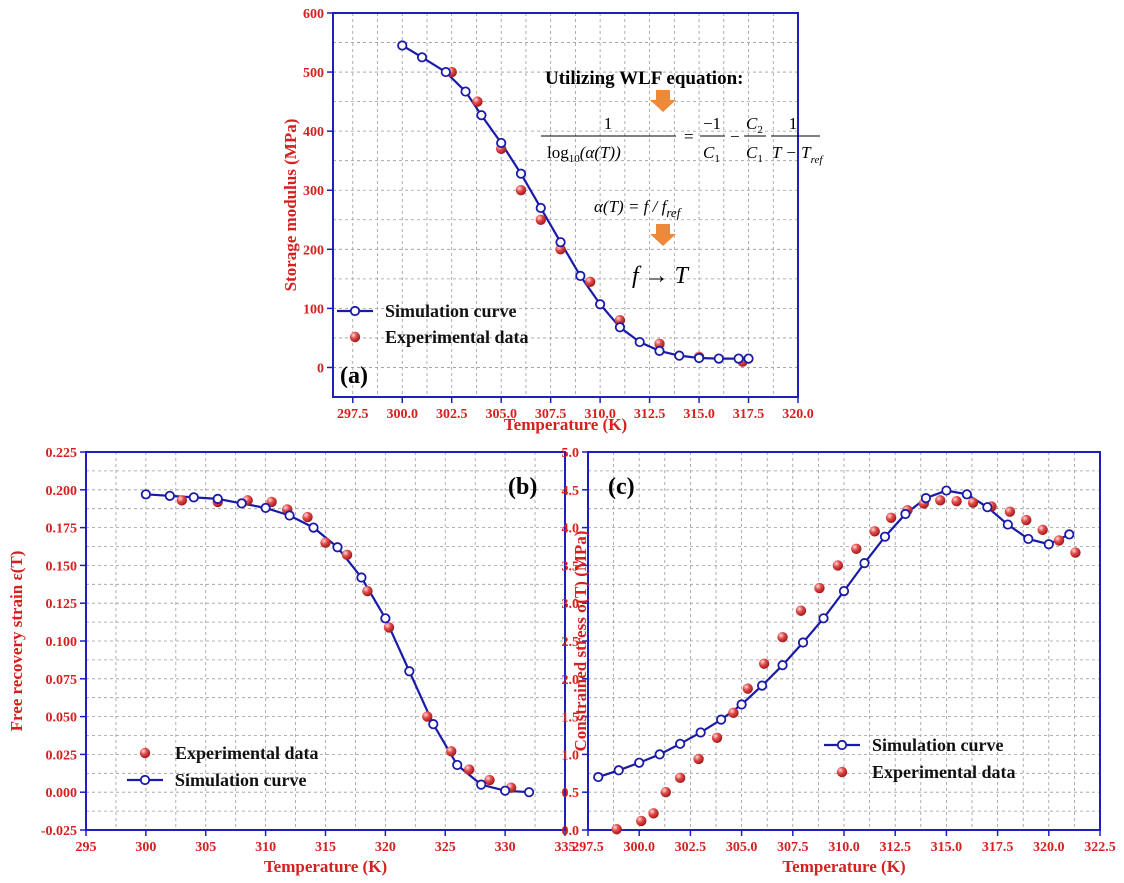 Image resolution: width=1124 pixels, height=883 pixels. Describe the element at coordinates (313, 14) in the screenshot. I see `y-tick-label: 600` at that location.